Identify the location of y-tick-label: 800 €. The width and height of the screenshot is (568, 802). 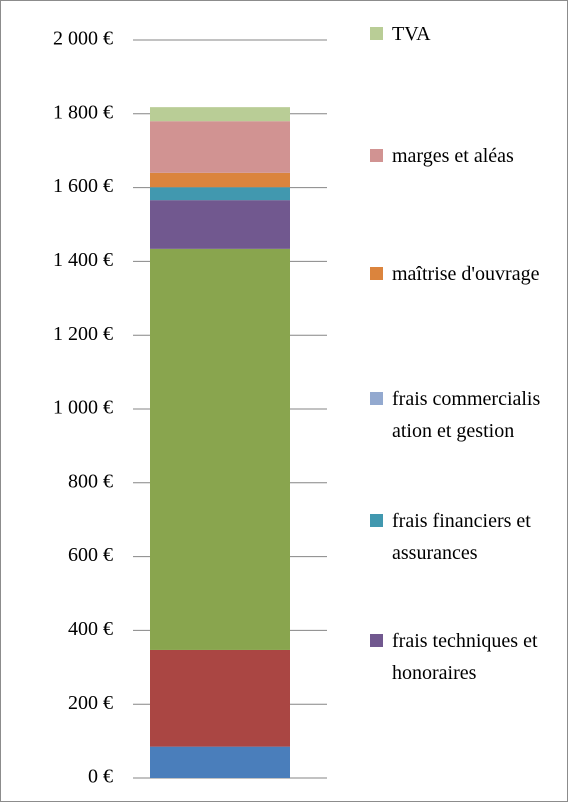
(90, 481).